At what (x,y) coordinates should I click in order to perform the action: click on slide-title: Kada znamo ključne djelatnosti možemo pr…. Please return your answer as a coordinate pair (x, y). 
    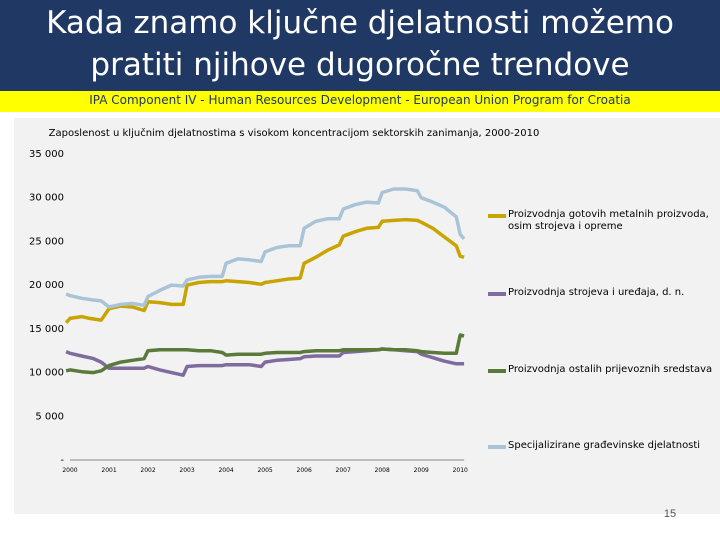
    Looking at the image, I should click on (360, 44).